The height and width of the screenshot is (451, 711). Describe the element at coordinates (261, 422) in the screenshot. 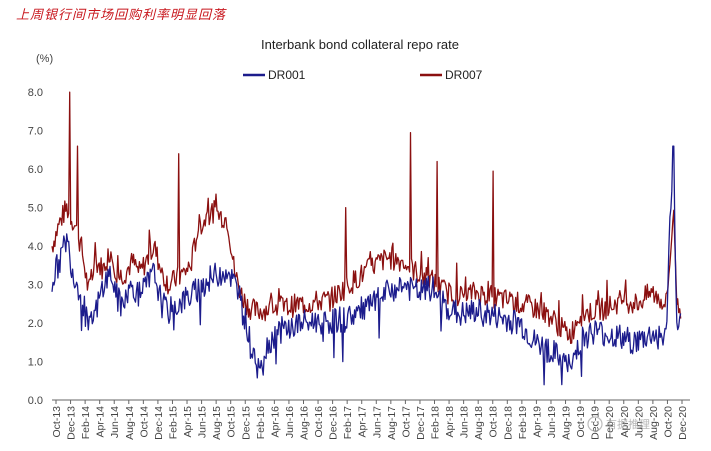

I see `x-tick-label: Feb-16` at that location.